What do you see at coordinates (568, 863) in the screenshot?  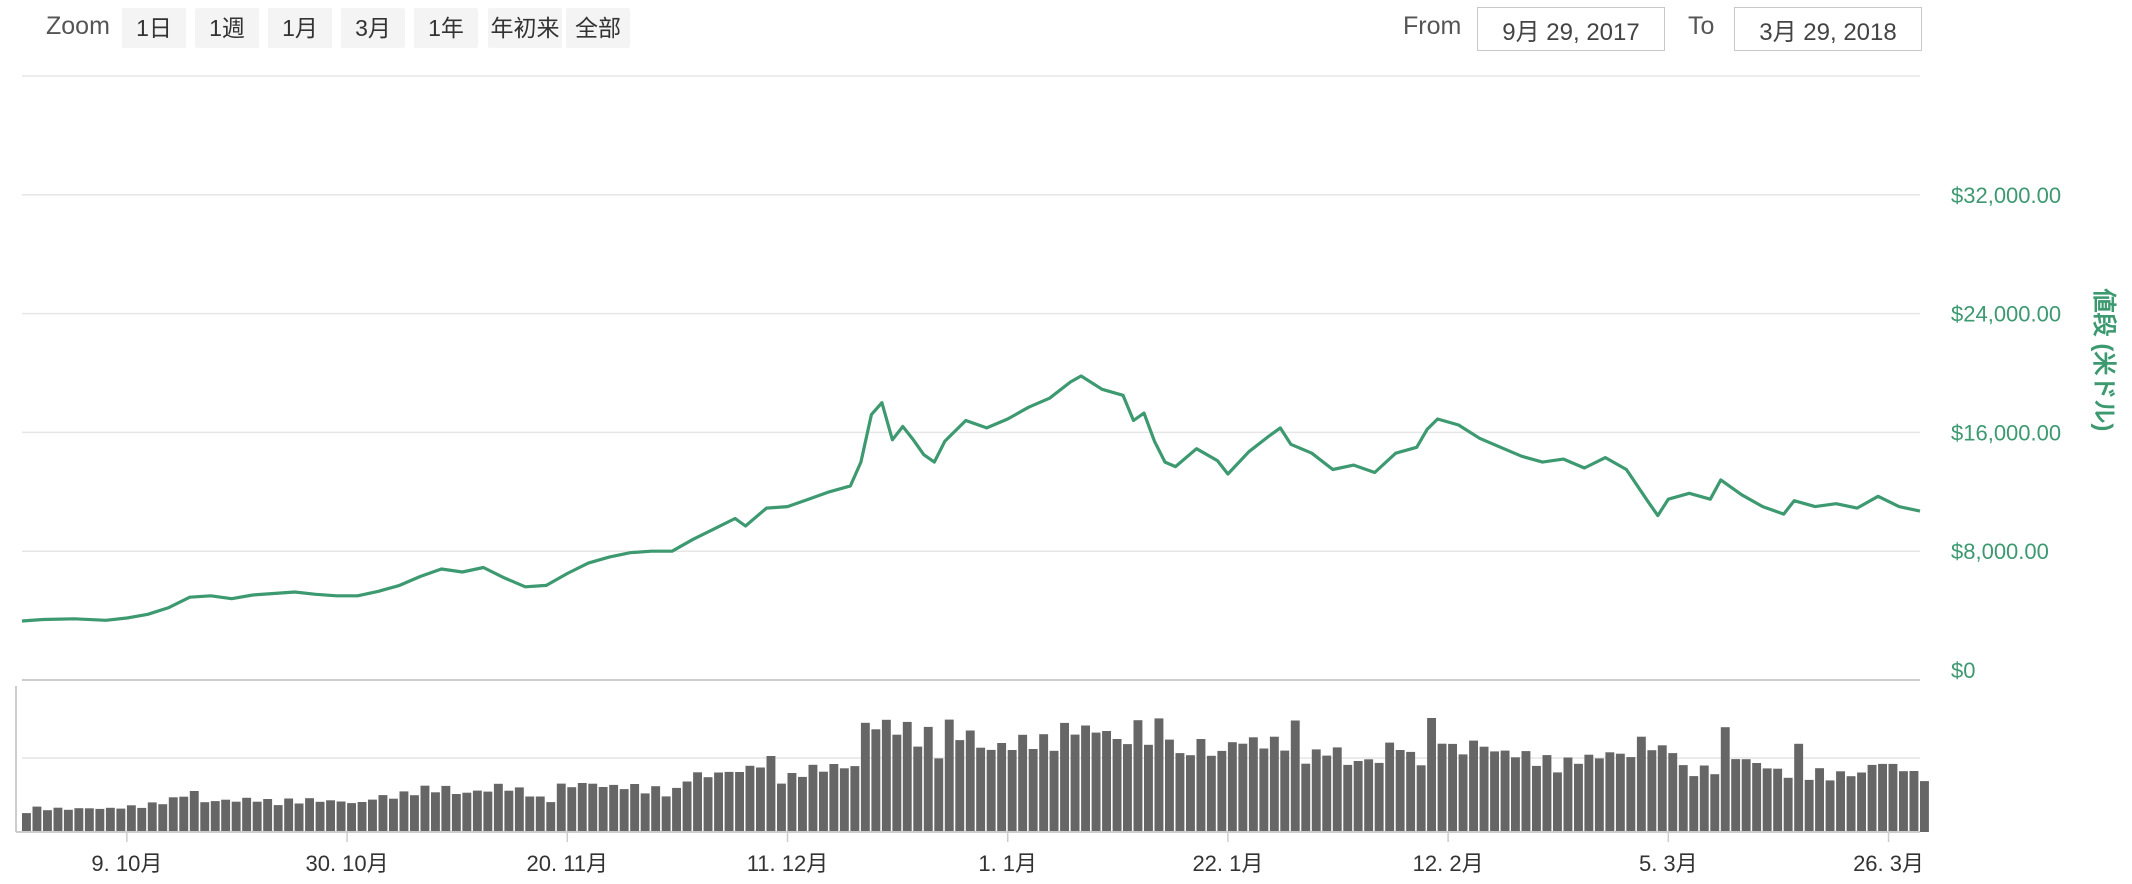 I see `x-tick-label: 20. 11月` at bounding box center [568, 863].